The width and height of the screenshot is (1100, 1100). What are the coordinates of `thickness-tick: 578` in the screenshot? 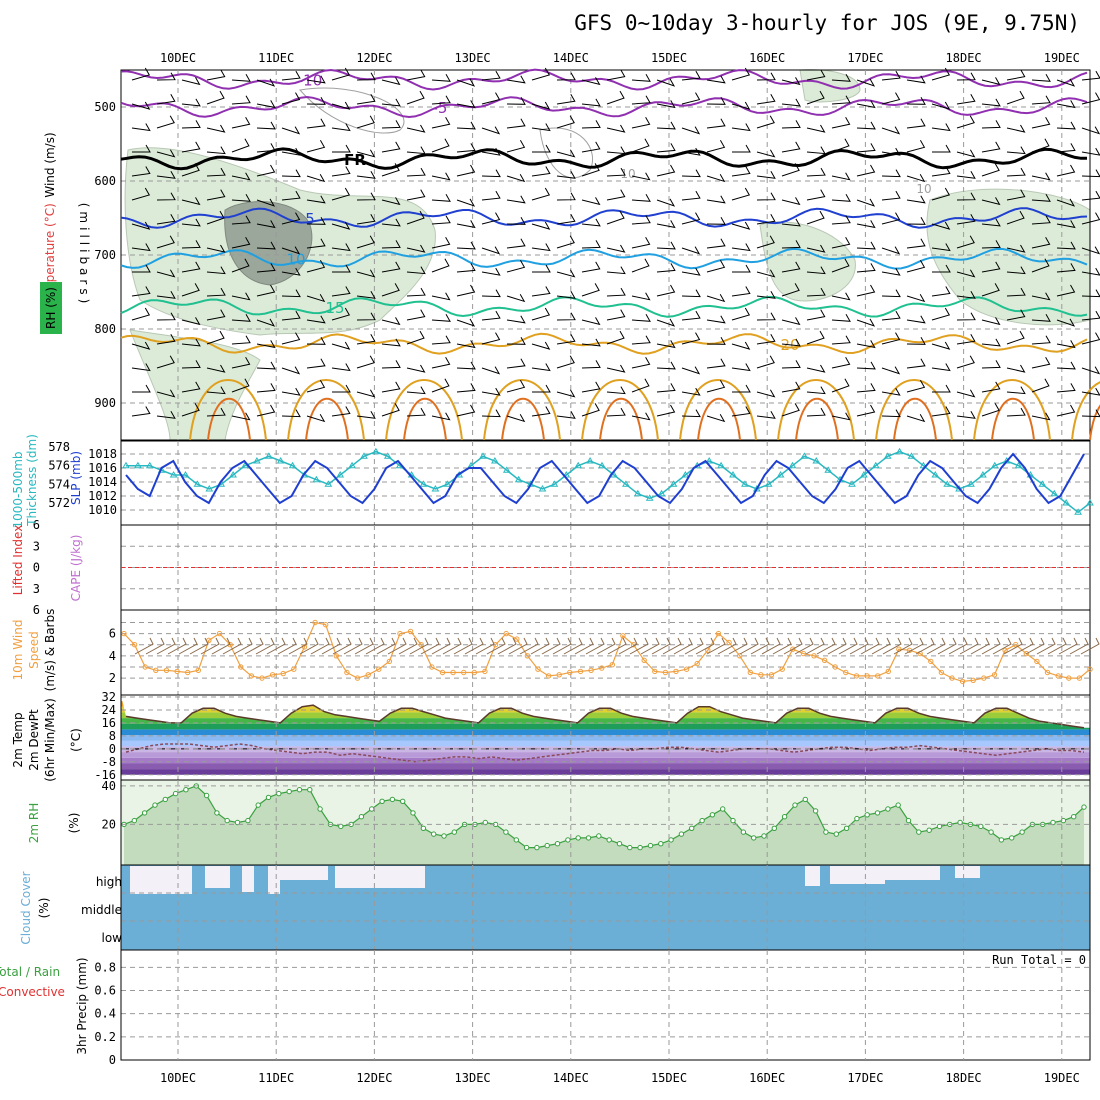 It's located at (59, 447).